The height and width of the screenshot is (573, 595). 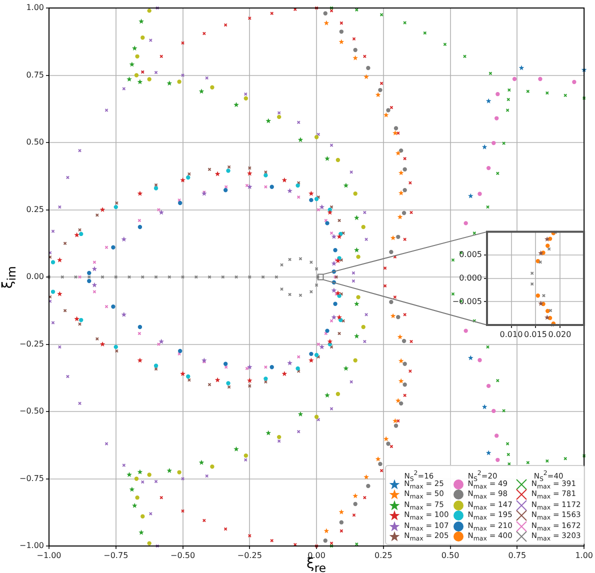 What do you see at coordinates (470, 277) in the screenshot?
I see `y-tick-label: 0.000` at bounding box center [470, 277].